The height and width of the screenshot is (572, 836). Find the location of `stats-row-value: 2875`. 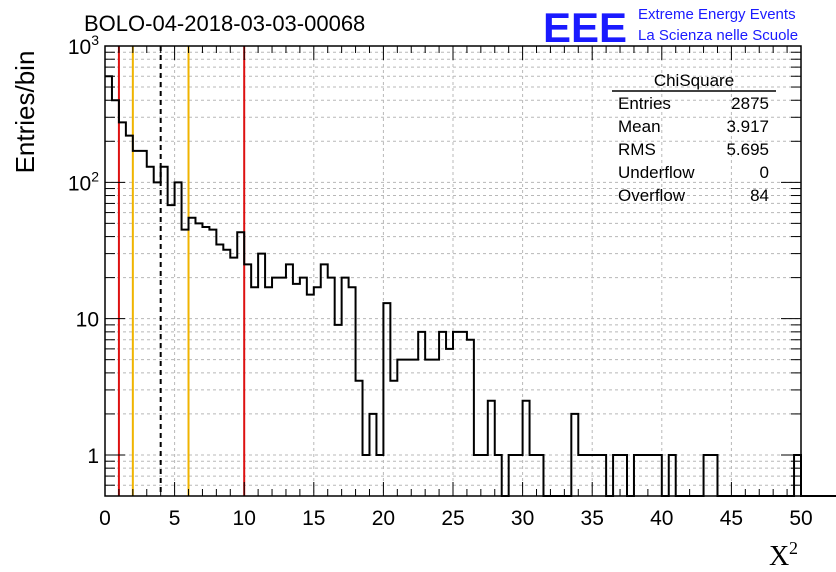

stats-row-value: 2875 is located at coordinates (750, 103).